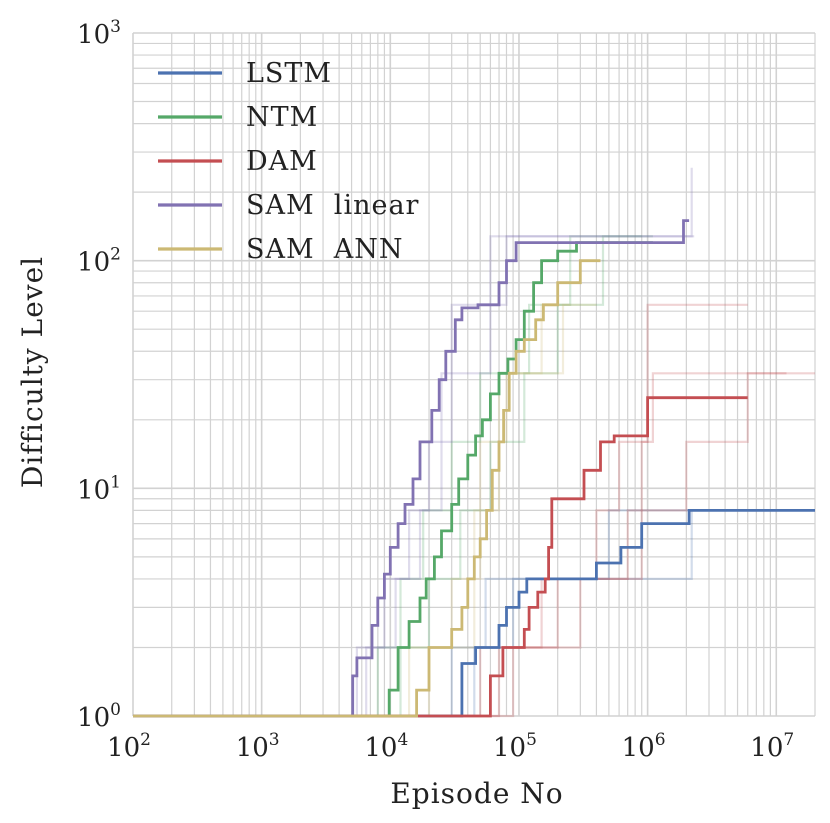 The width and height of the screenshot is (830, 823). What do you see at coordinates (129, 746) in the screenshot?
I see `x-tick-label: 102` at bounding box center [129, 746].